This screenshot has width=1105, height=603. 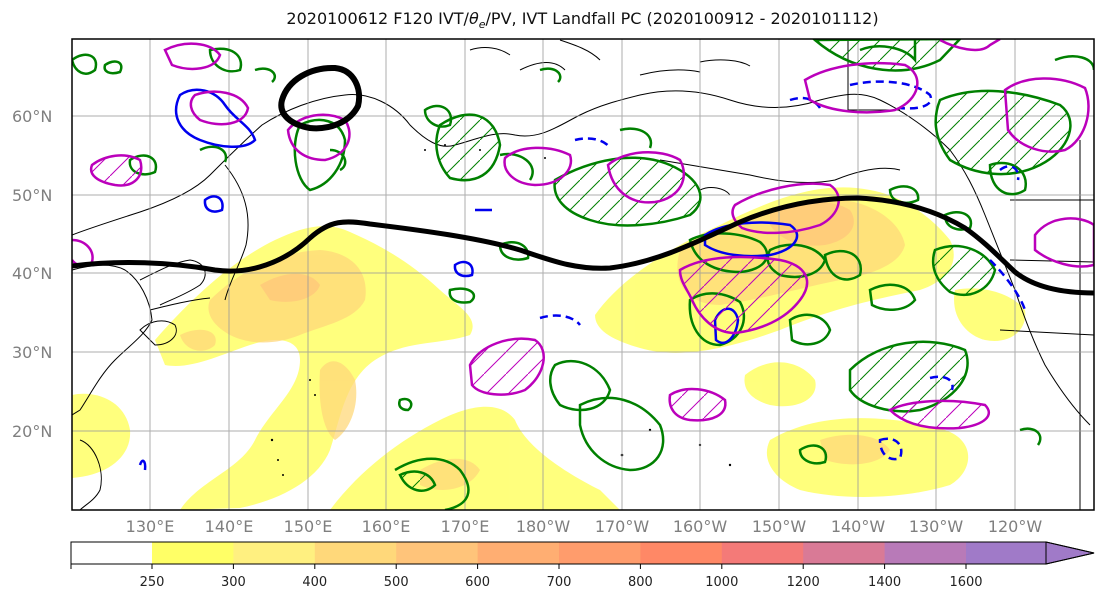 What do you see at coordinates (722, 582) in the screenshot?
I see `colorbar-tick-label: 1000` at bounding box center [722, 582].